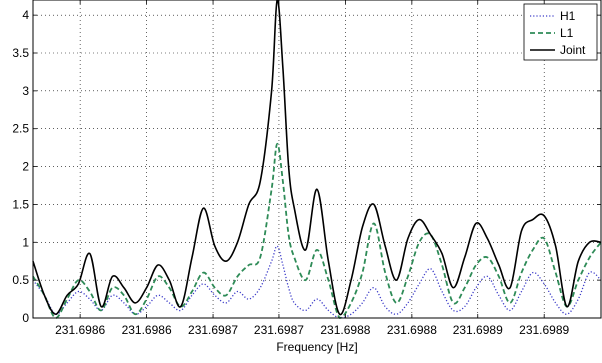  Describe the element at coordinates (25, 167) in the screenshot. I see `y-tick-label: 2` at that location.